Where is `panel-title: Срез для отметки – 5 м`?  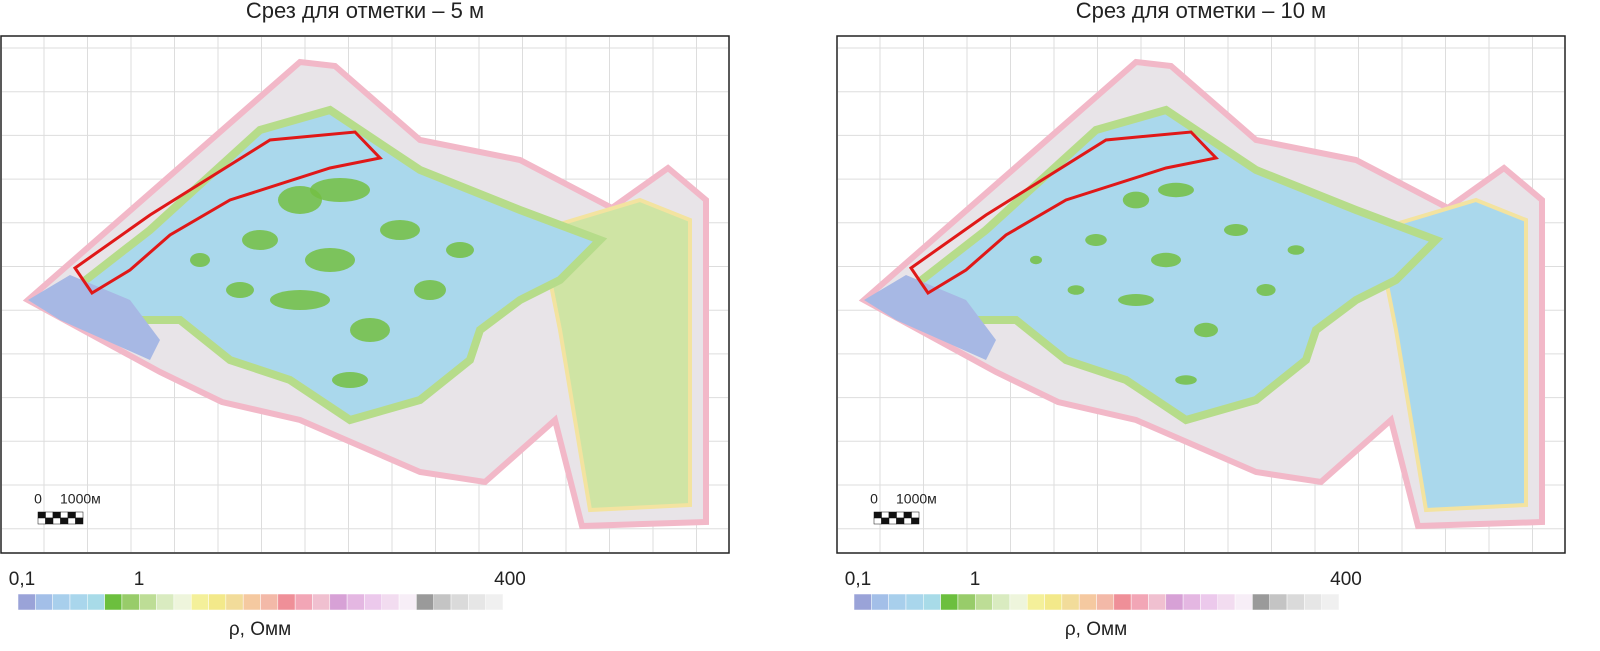 panel-title: Срез для отметки – 5 м is located at coordinates (365, 11).